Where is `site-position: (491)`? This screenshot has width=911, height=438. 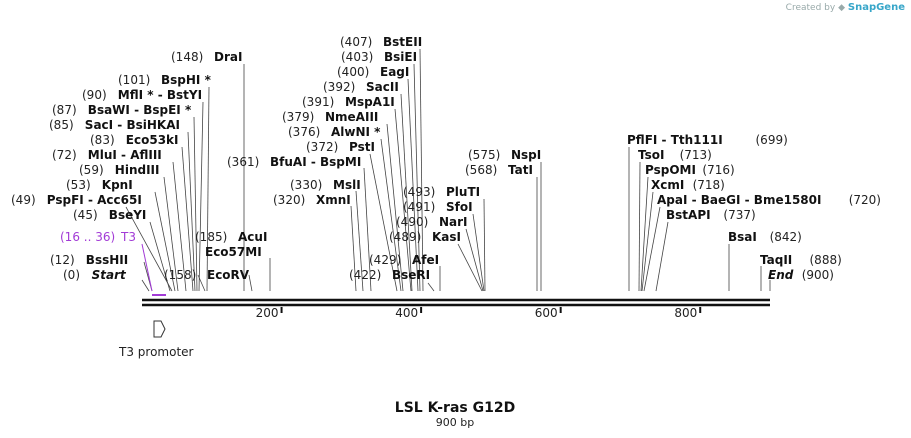
site-position: (491) is located at coordinates (419, 207).